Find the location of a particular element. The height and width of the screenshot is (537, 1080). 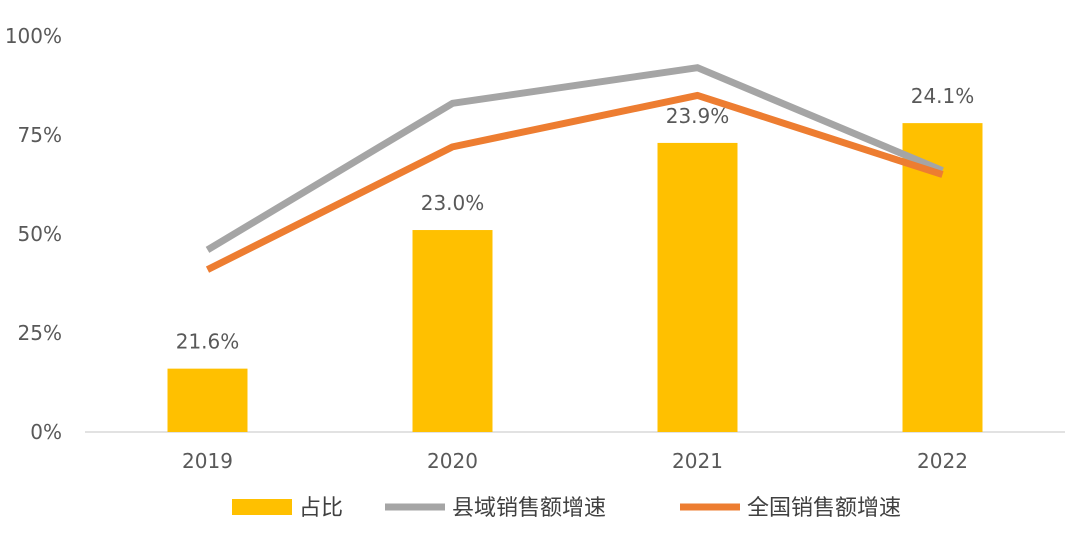

y-tick-label: 0% is located at coordinates (46, 432).